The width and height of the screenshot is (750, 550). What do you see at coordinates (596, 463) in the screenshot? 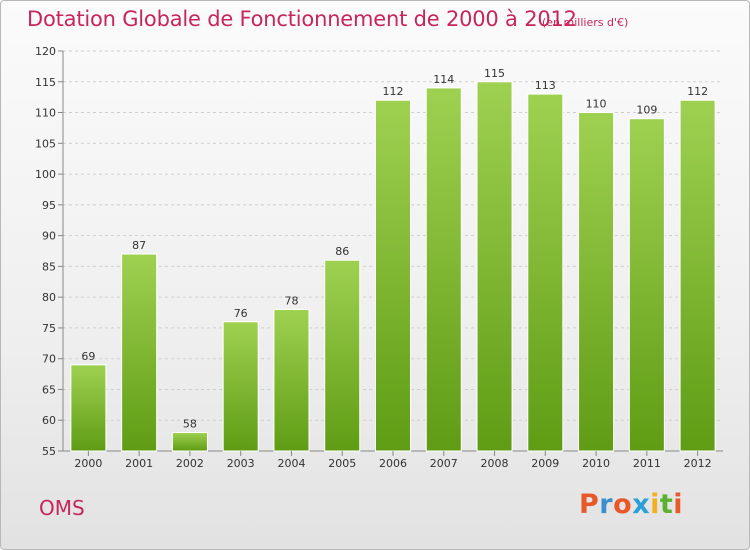
I see `x-tick-label: 2010` at bounding box center [596, 463].